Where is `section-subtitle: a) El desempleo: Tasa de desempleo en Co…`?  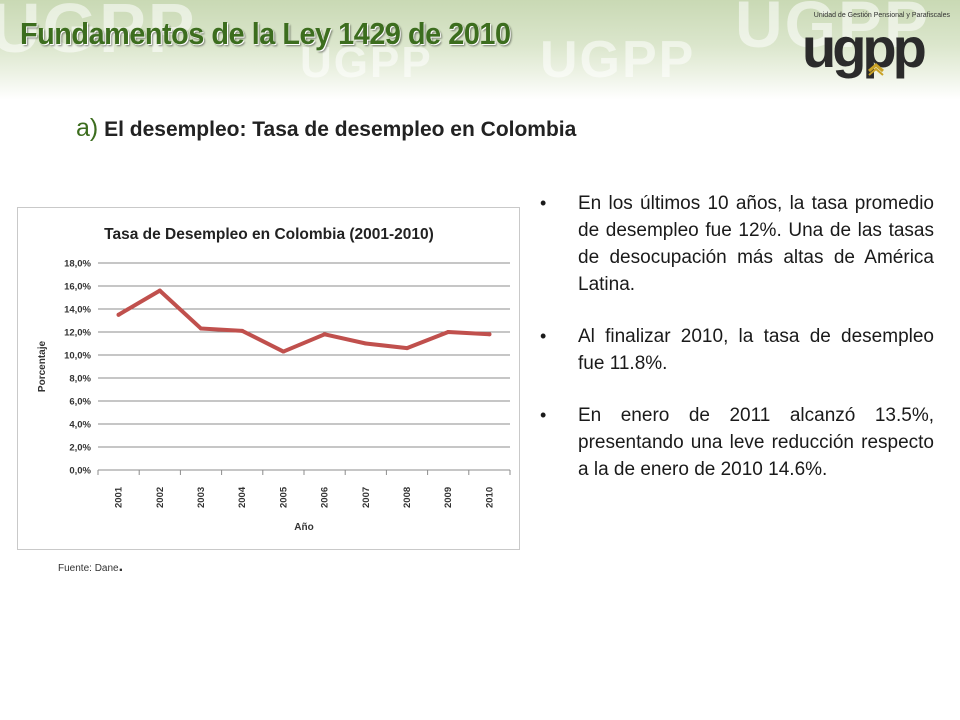 section-subtitle: a) El desempleo: Tasa de desempleo en Co… is located at coordinates (326, 128).